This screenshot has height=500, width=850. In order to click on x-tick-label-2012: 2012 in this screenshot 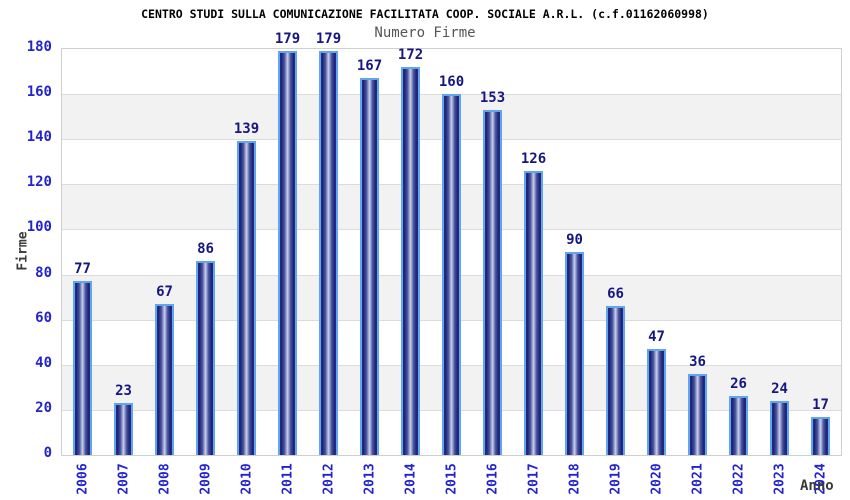, I will do `click(328, 479)`.